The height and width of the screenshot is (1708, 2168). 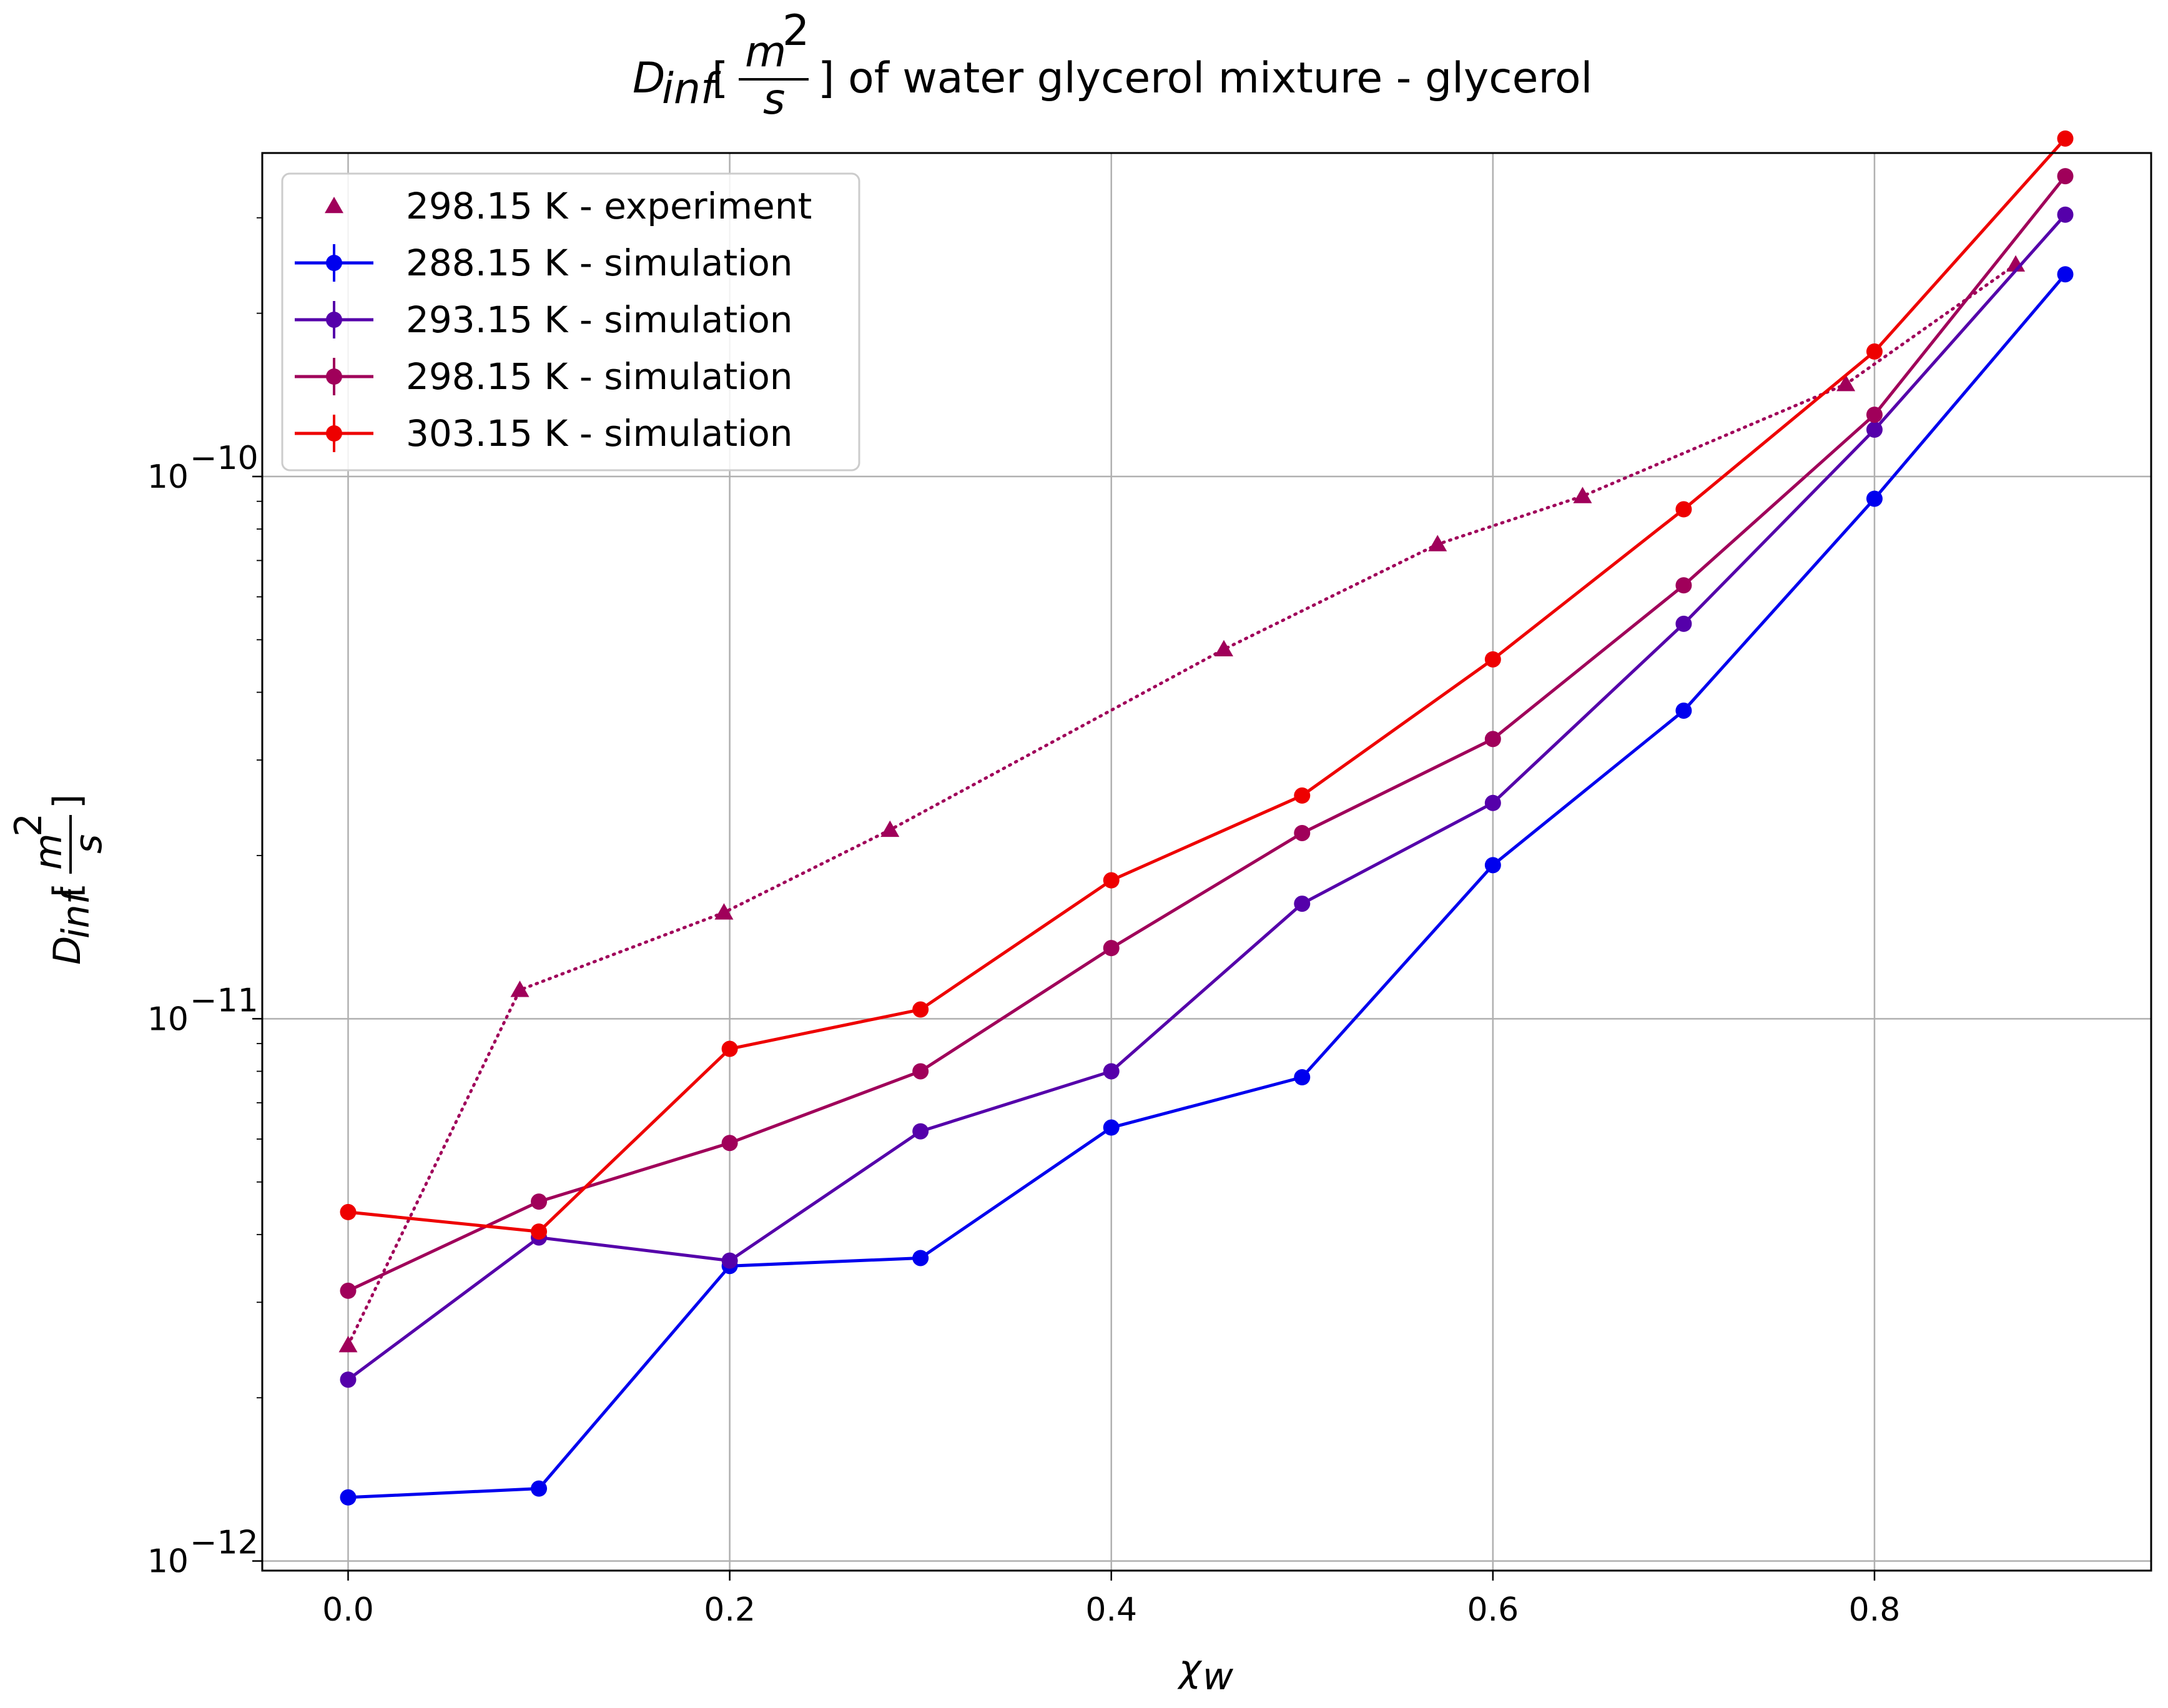 I want to click on x-axis-label: χ w, so click(x=1205, y=1673).